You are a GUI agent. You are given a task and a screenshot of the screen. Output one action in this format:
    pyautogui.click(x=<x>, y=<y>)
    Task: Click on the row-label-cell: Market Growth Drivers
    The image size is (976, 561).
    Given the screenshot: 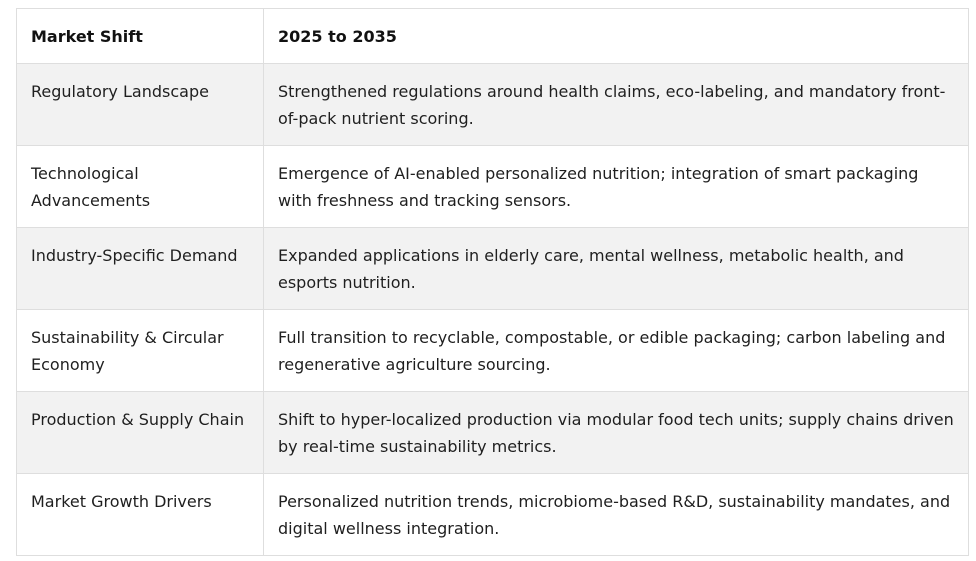 What is the action you would take?
    pyautogui.click(x=140, y=514)
    